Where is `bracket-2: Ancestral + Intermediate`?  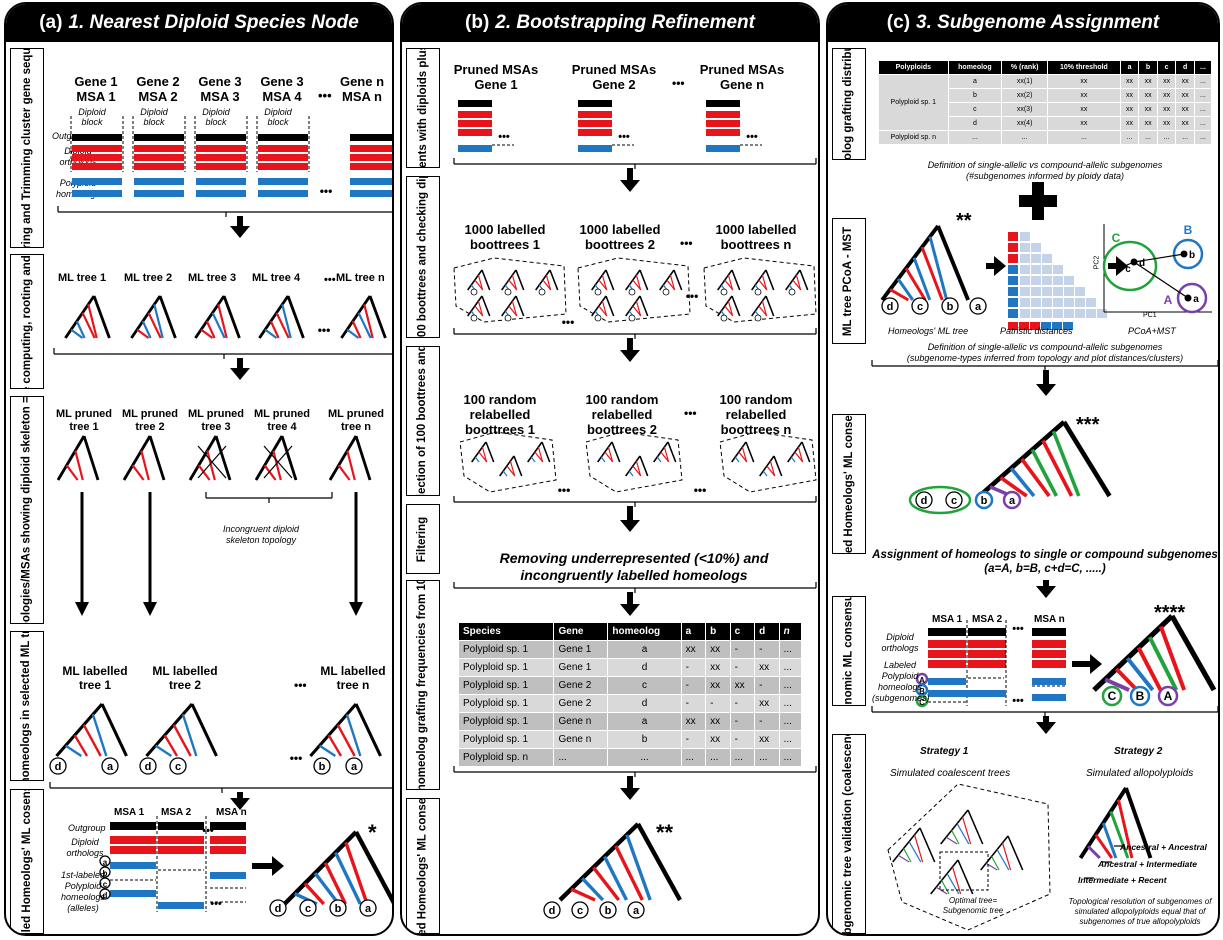 bracket-2: Ancestral + Intermediate is located at coordinates (1147, 864).